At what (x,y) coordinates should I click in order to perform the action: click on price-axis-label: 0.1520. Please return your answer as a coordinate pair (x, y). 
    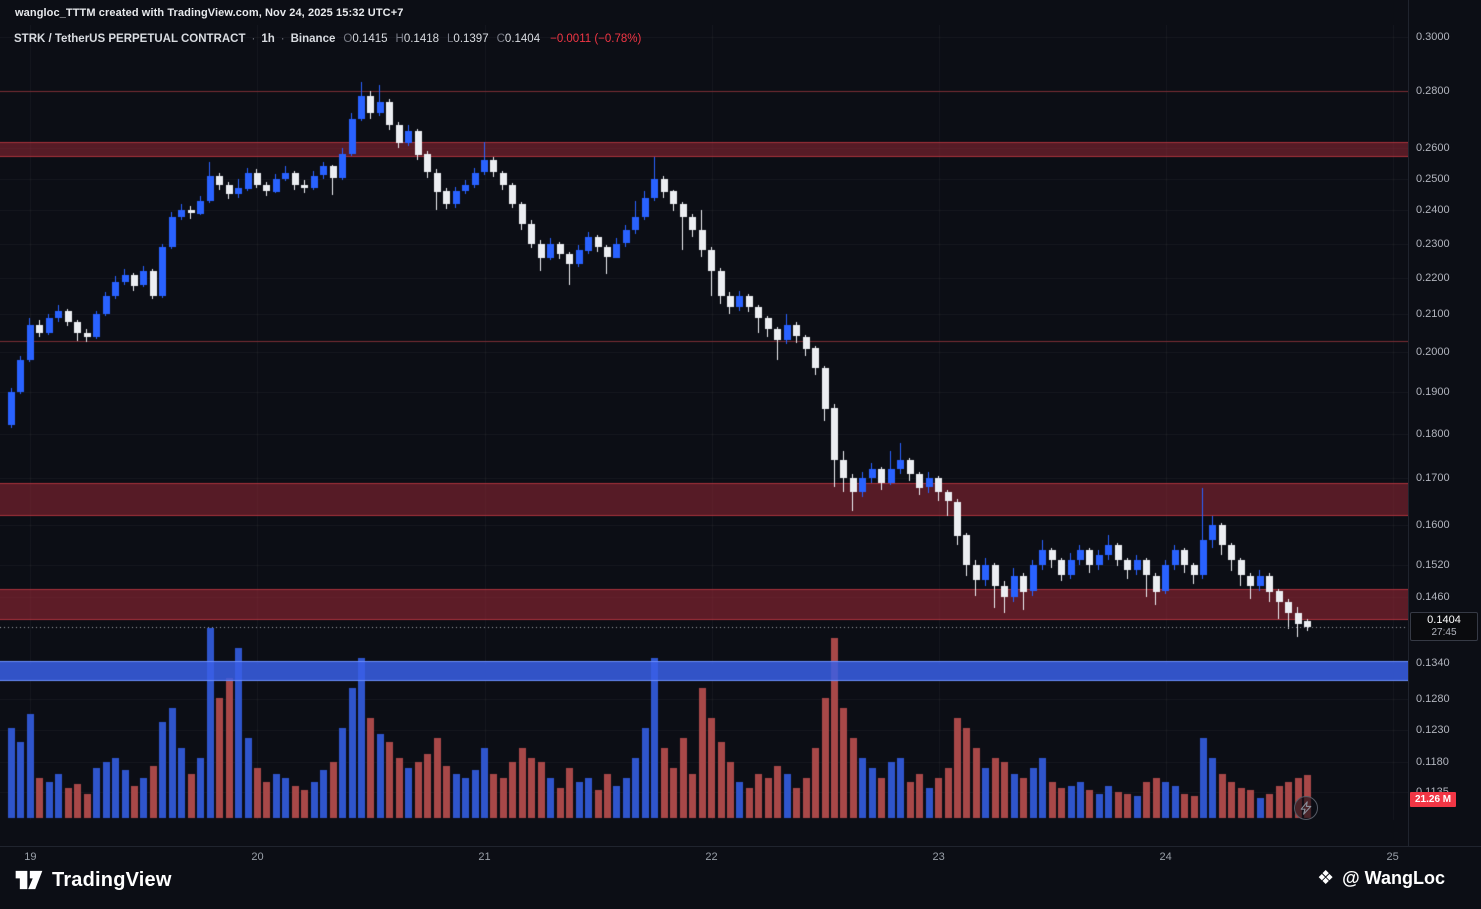
    Looking at the image, I should click on (1433, 565).